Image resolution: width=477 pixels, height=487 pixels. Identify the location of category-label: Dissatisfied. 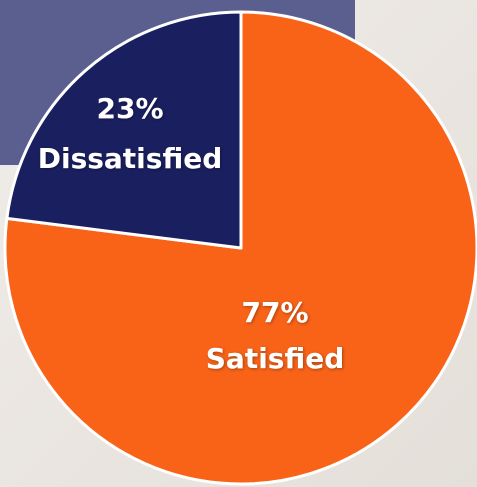
(130, 158).